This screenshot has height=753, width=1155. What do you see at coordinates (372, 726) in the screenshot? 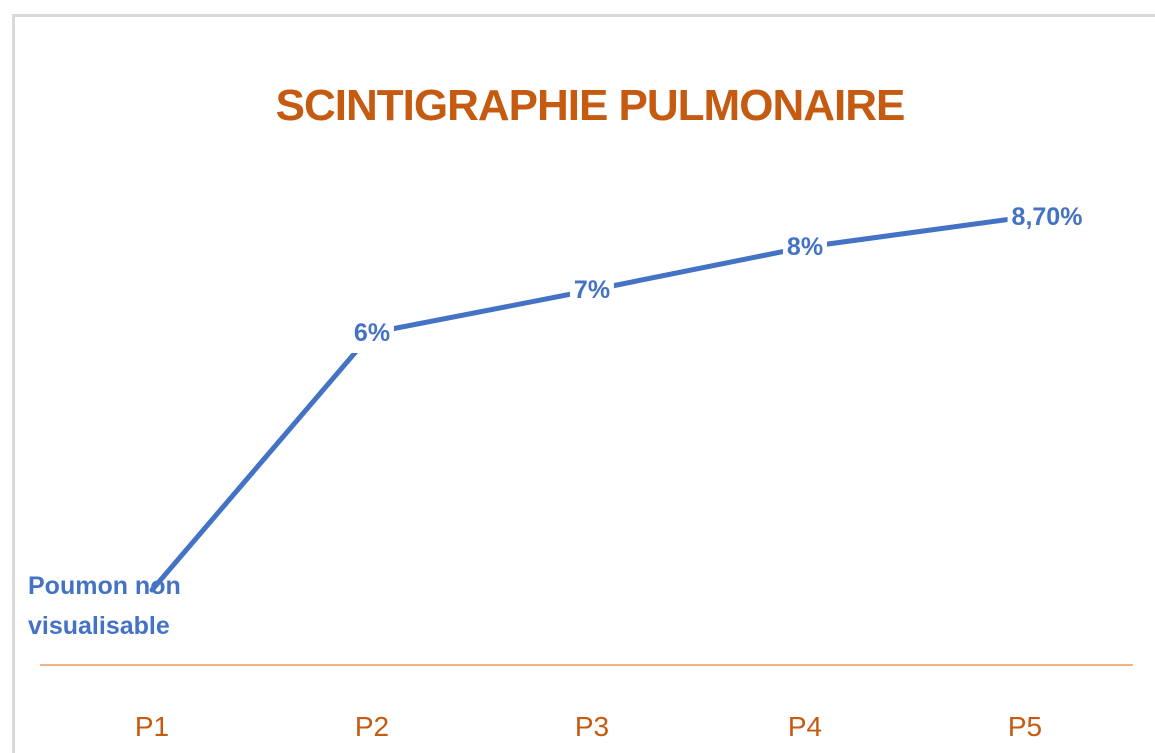
I see `x-tick-label: P2` at bounding box center [372, 726].